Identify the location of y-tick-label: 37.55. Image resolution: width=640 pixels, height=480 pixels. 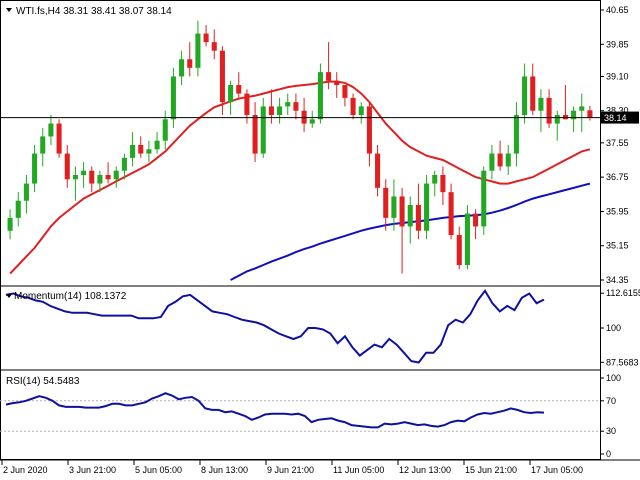
(617, 143).